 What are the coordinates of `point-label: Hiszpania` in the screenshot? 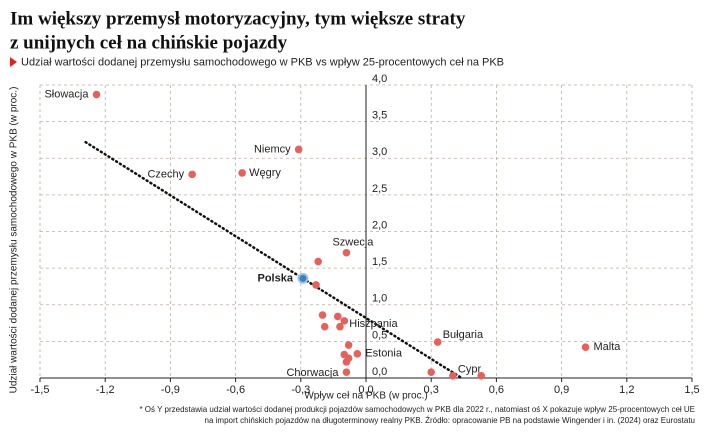 It's located at (373, 324).